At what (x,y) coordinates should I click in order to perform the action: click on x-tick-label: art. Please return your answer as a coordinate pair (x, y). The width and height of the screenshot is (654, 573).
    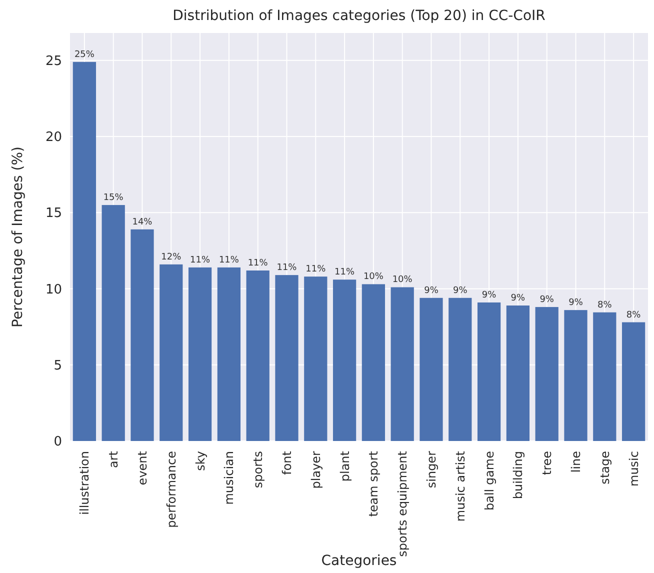
    Looking at the image, I should click on (113, 459).